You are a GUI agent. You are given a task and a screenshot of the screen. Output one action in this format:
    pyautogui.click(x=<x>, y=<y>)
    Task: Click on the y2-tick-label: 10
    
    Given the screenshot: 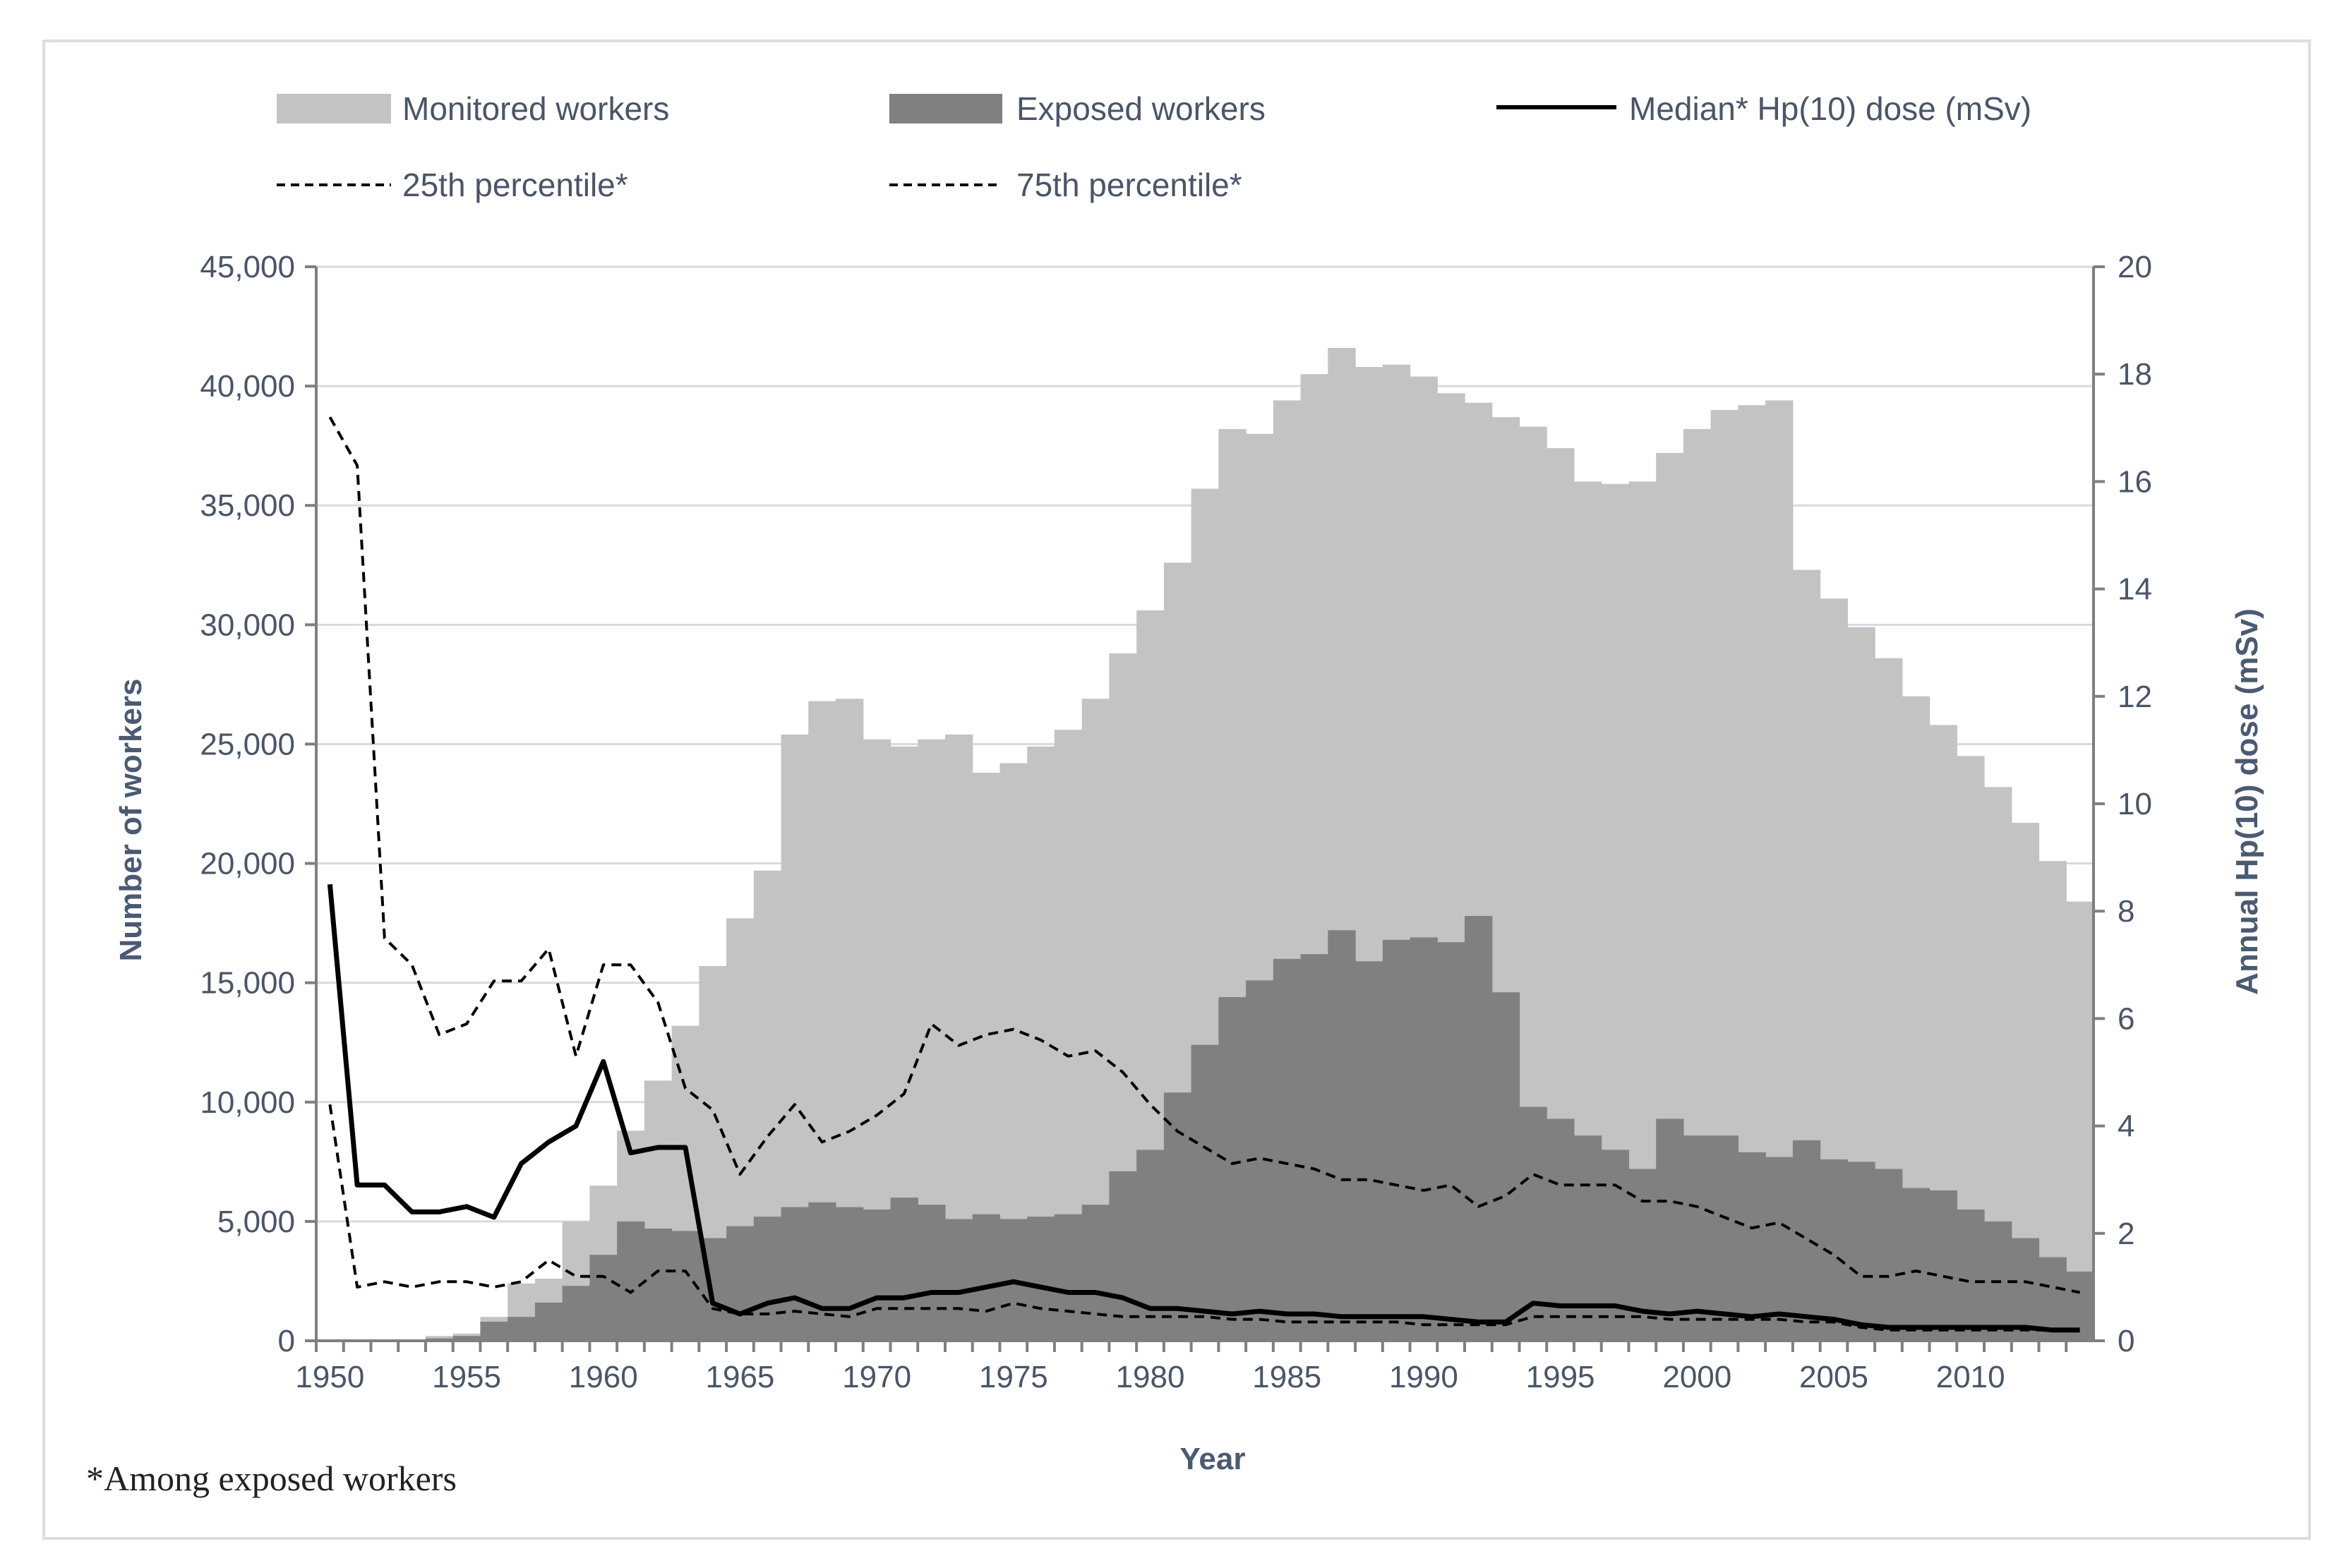 What is the action you would take?
    pyautogui.click(x=2135, y=804)
    